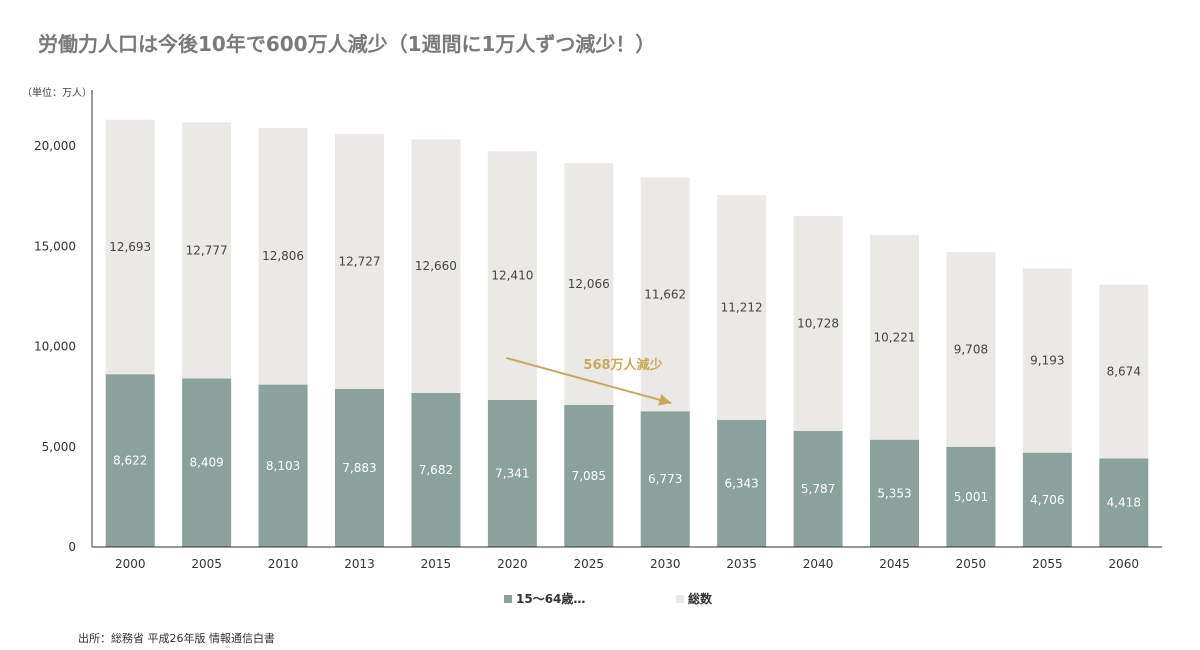  Describe the element at coordinates (1124, 564) in the screenshot. I see `x-tick-label: 2060` at that location.